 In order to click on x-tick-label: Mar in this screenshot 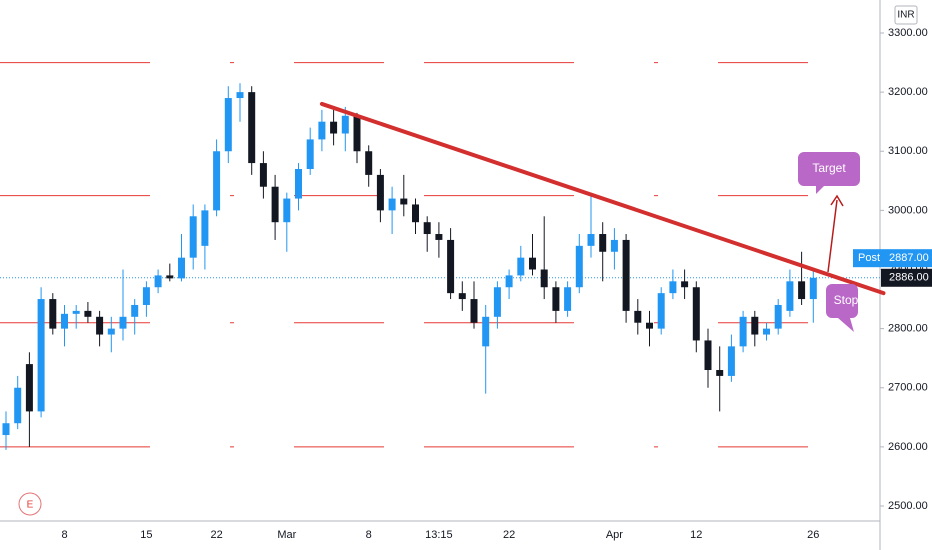, I will do `click(286, 535)`.